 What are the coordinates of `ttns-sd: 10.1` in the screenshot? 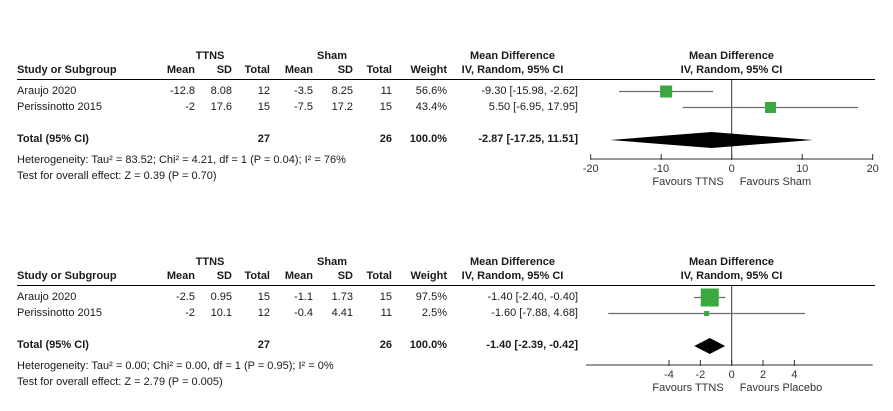 It's located at (221, 313).